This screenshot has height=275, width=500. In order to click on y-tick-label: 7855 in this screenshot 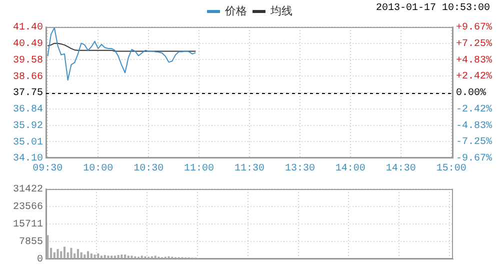, I will do `click(30, 242)`.